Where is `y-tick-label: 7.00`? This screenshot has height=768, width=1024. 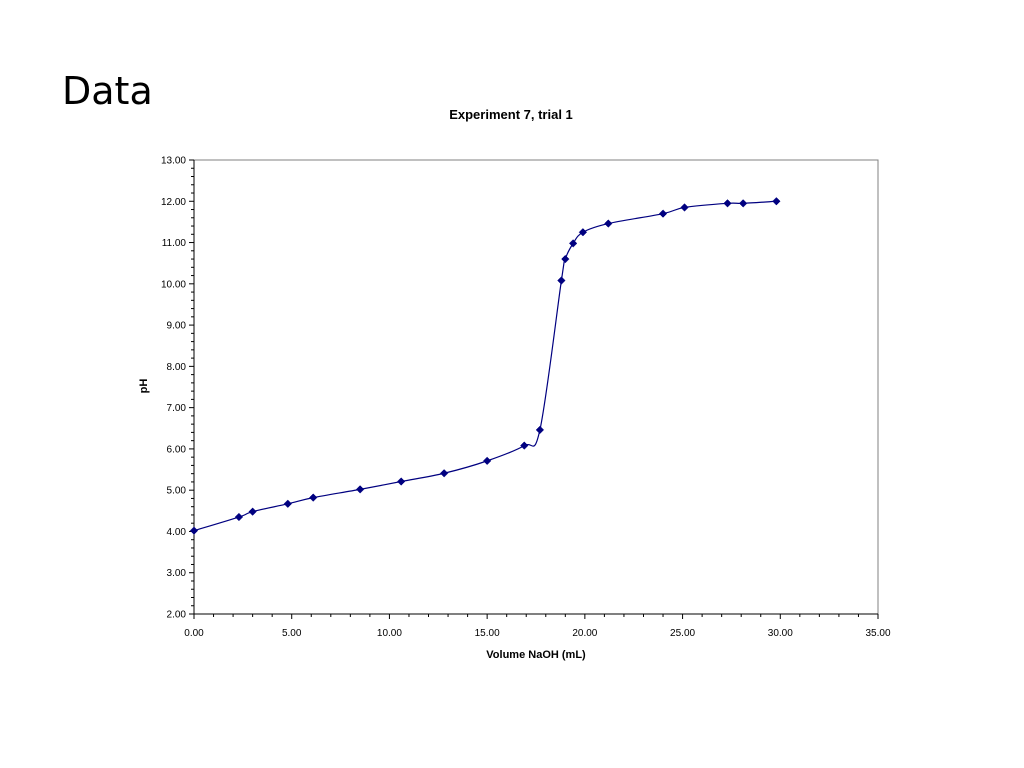
y-tick-label: 7.00 is located at coordinates (177, 408).